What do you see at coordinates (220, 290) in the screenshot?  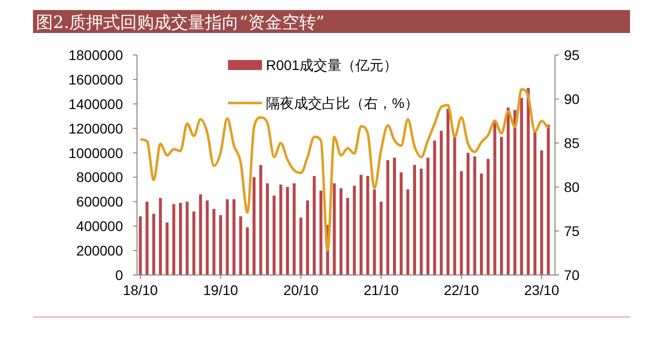 I see `x-tick-label: 19/10` at bounding box center [220, 290].